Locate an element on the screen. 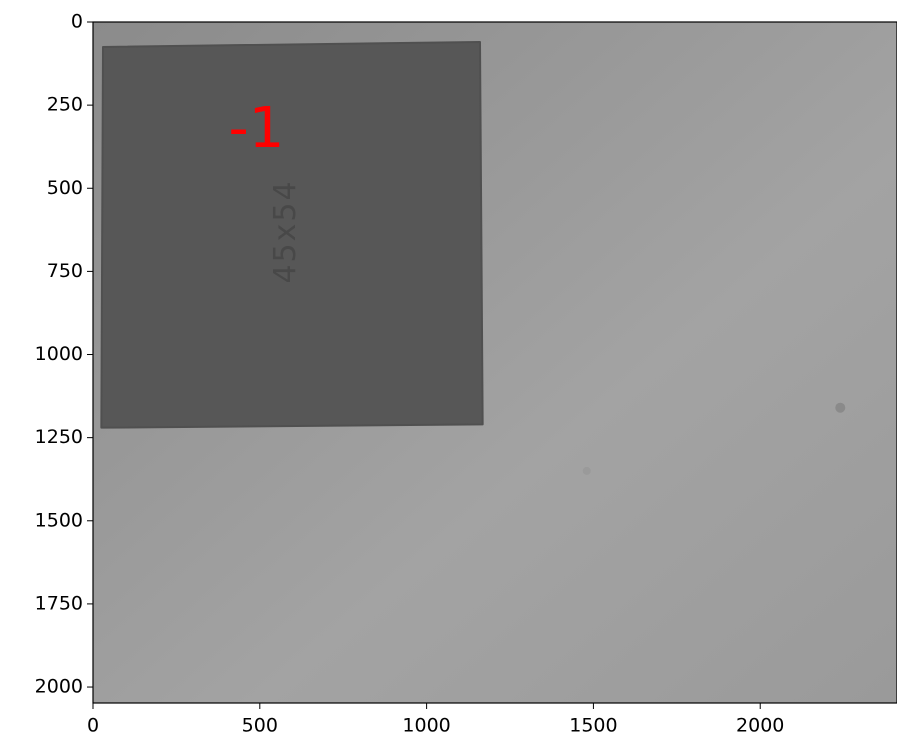 This screenshot has width=897, height=746. y-tick-label: 1750 is located at coordinates (59, 603).